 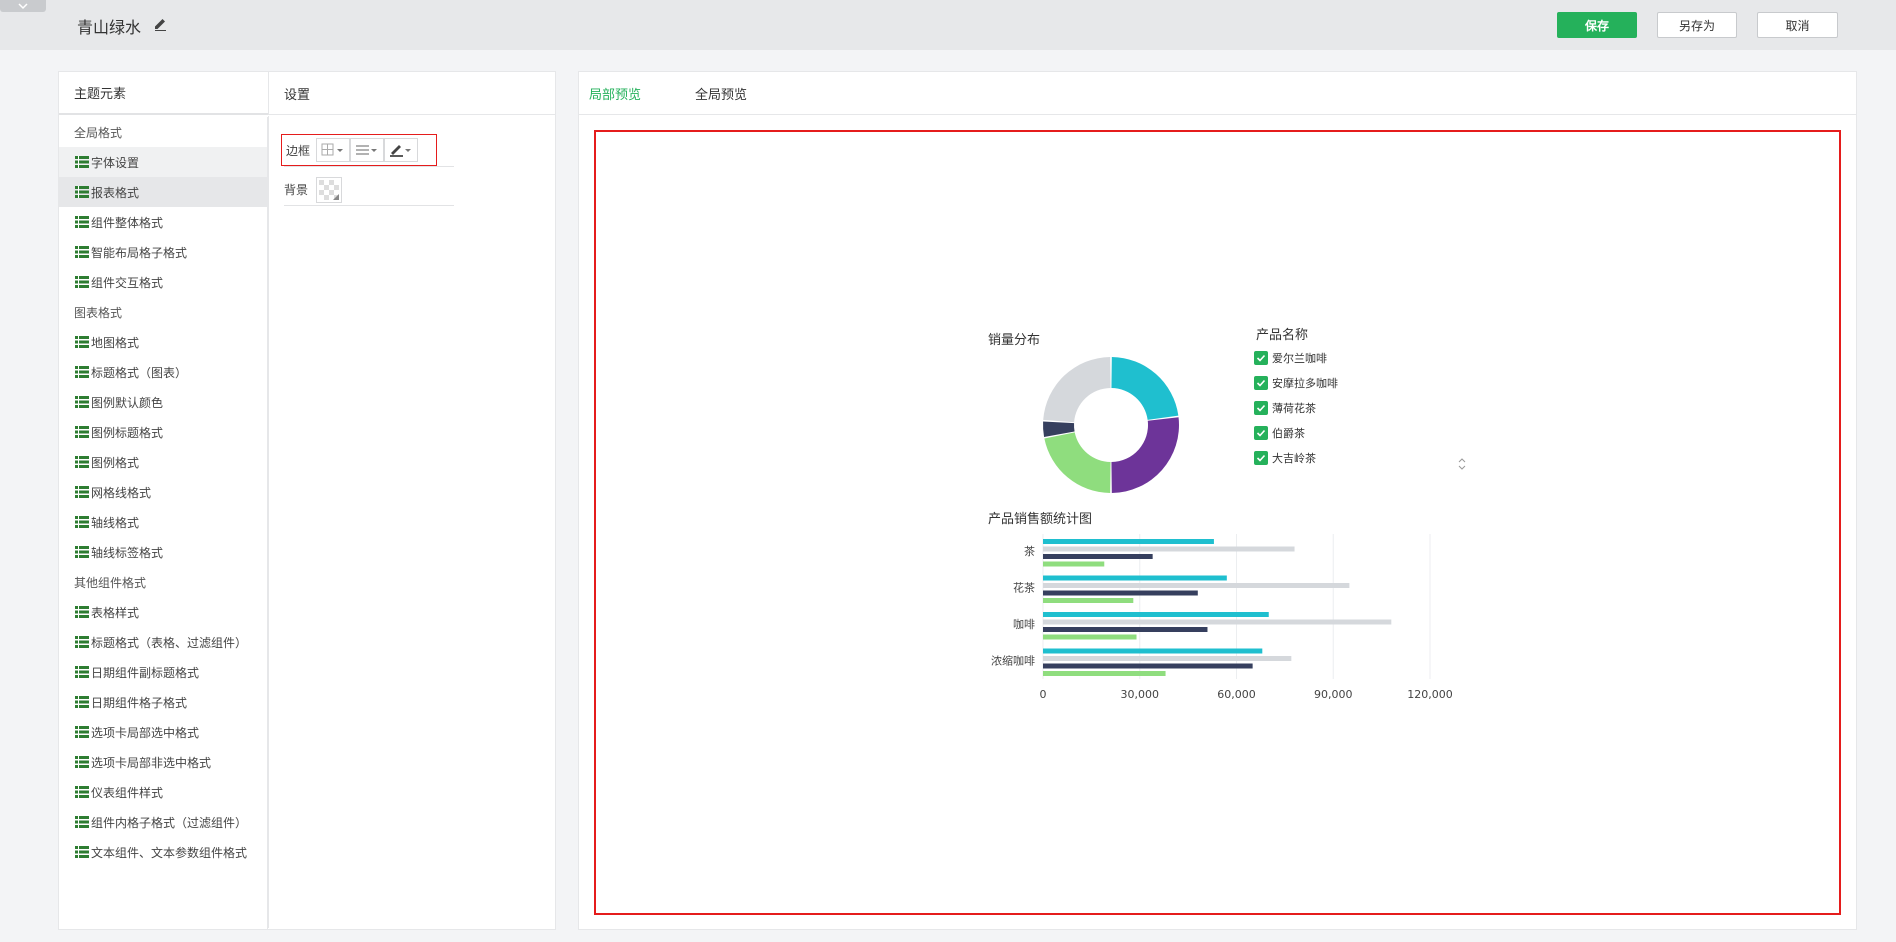 What do you see at coordinates (115, 192) in the screenshot?
I see `element-label: 报表格式` at bounding box center [115, 192].